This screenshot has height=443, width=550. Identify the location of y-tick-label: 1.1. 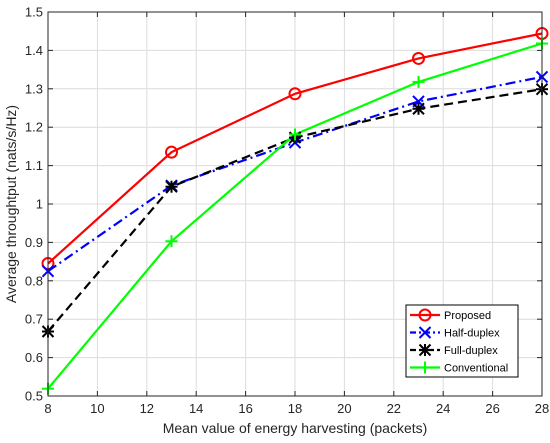
(34, 165).